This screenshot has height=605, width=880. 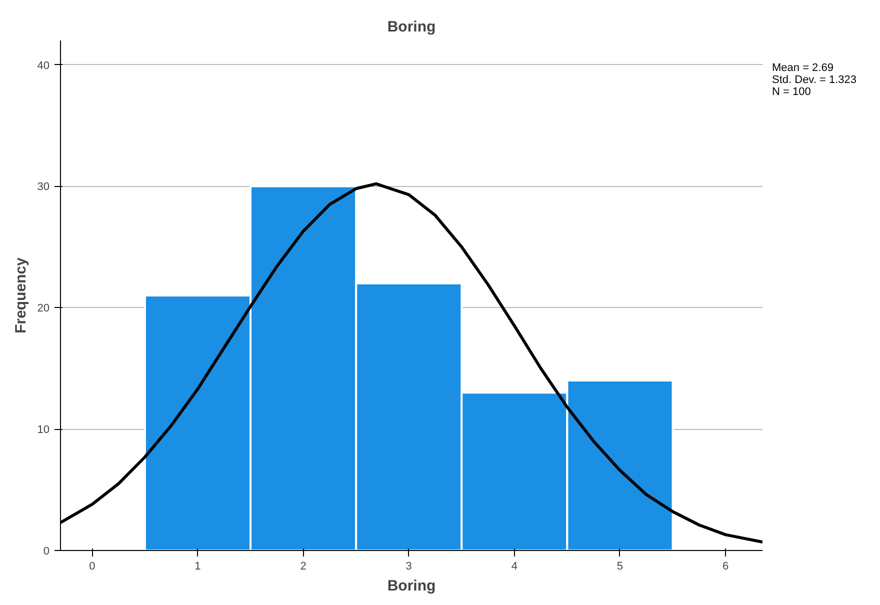 What do you see at coordinates (92, 566) in the screenshot?
I see `x-tick-label: 0` at bounding box center [92, 566].